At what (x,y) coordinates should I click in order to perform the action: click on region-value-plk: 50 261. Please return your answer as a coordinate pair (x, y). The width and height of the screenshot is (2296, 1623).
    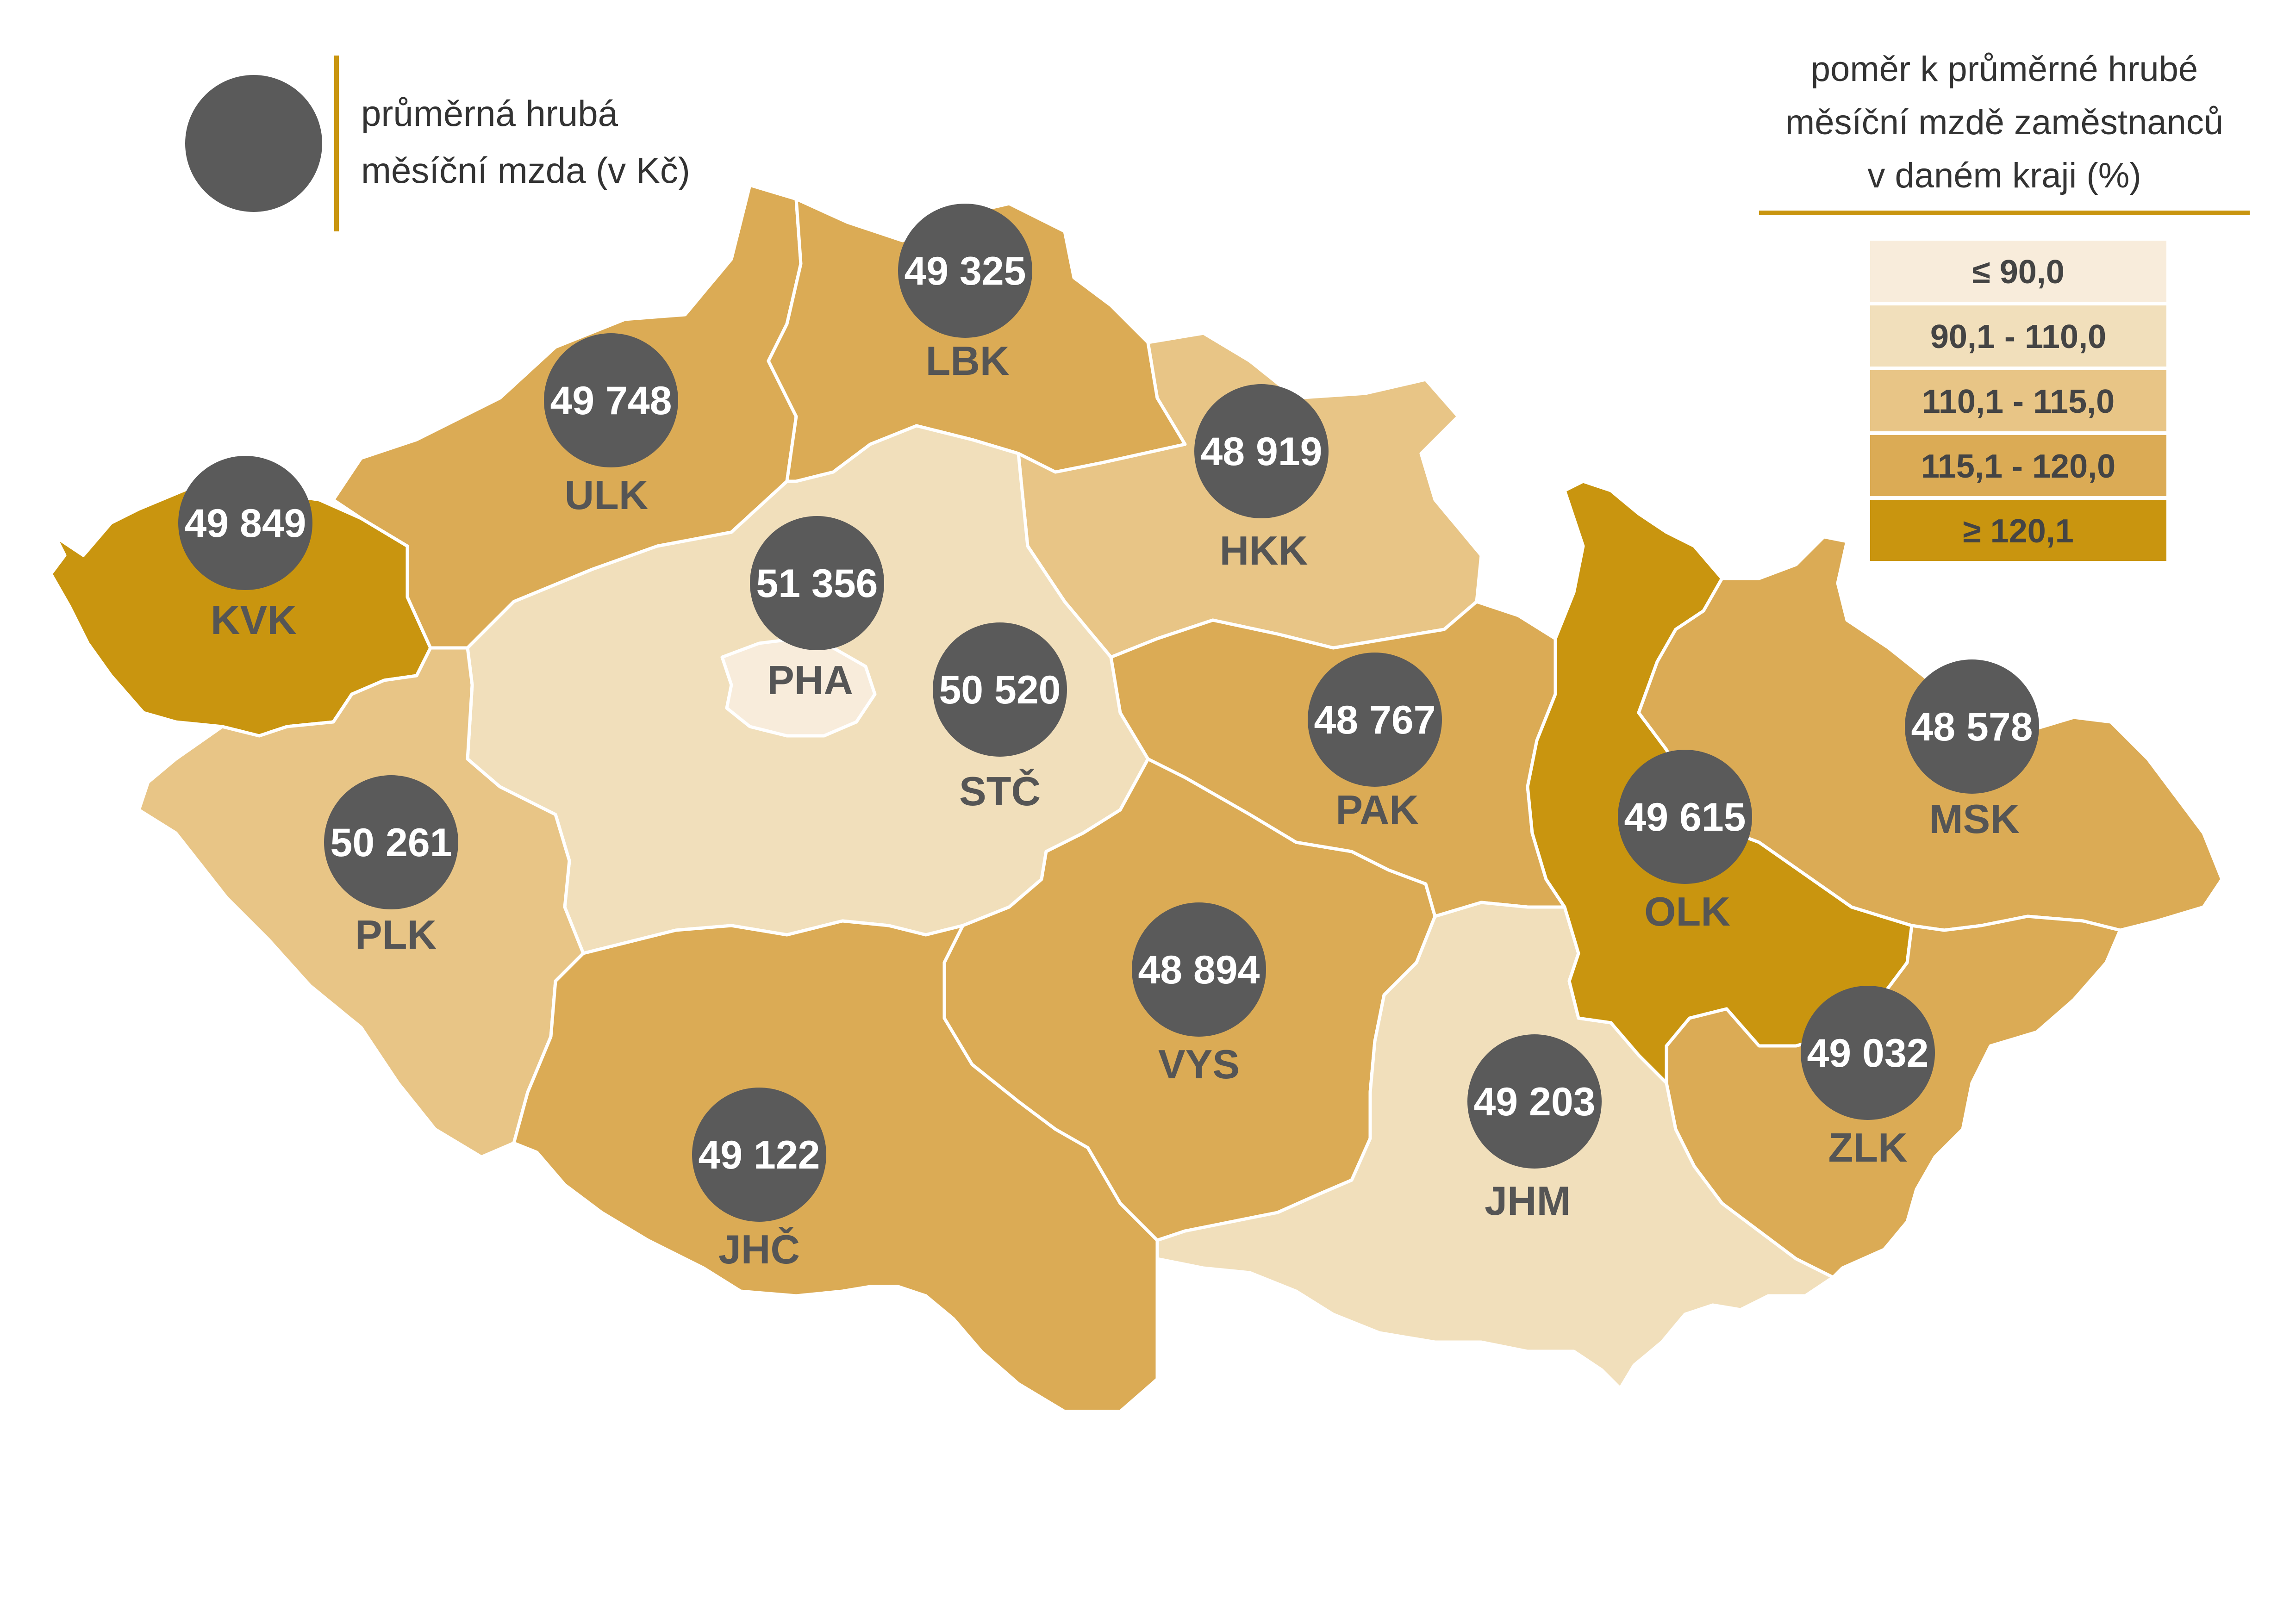
    Looking at the image, I should click on (391, 843).